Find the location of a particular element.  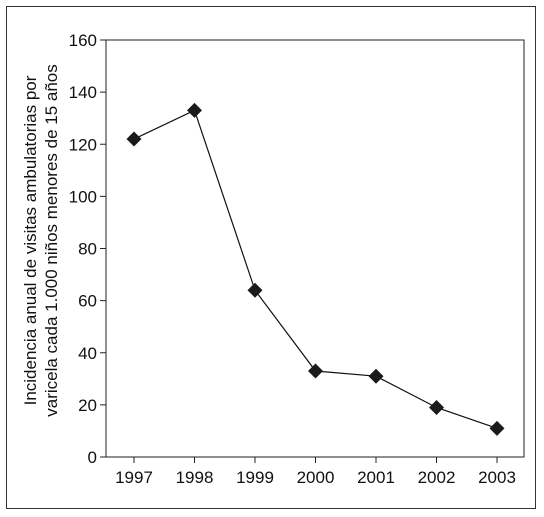

y-axis: 0 20 40 60 80 100 120 140 160 is located at coordinates (87, 249).